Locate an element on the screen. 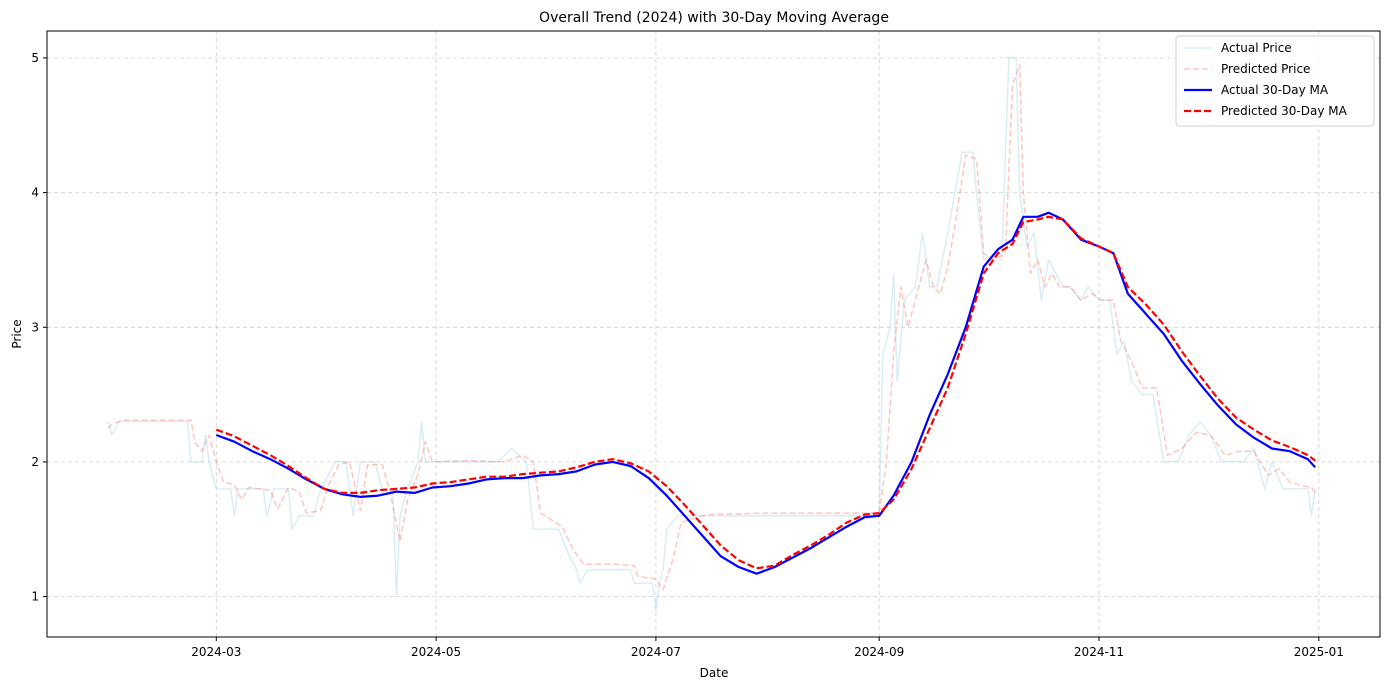 The height and width of the screenshot is (690, 1389). y-axis-label: Price is located at coordinates (17, 333).